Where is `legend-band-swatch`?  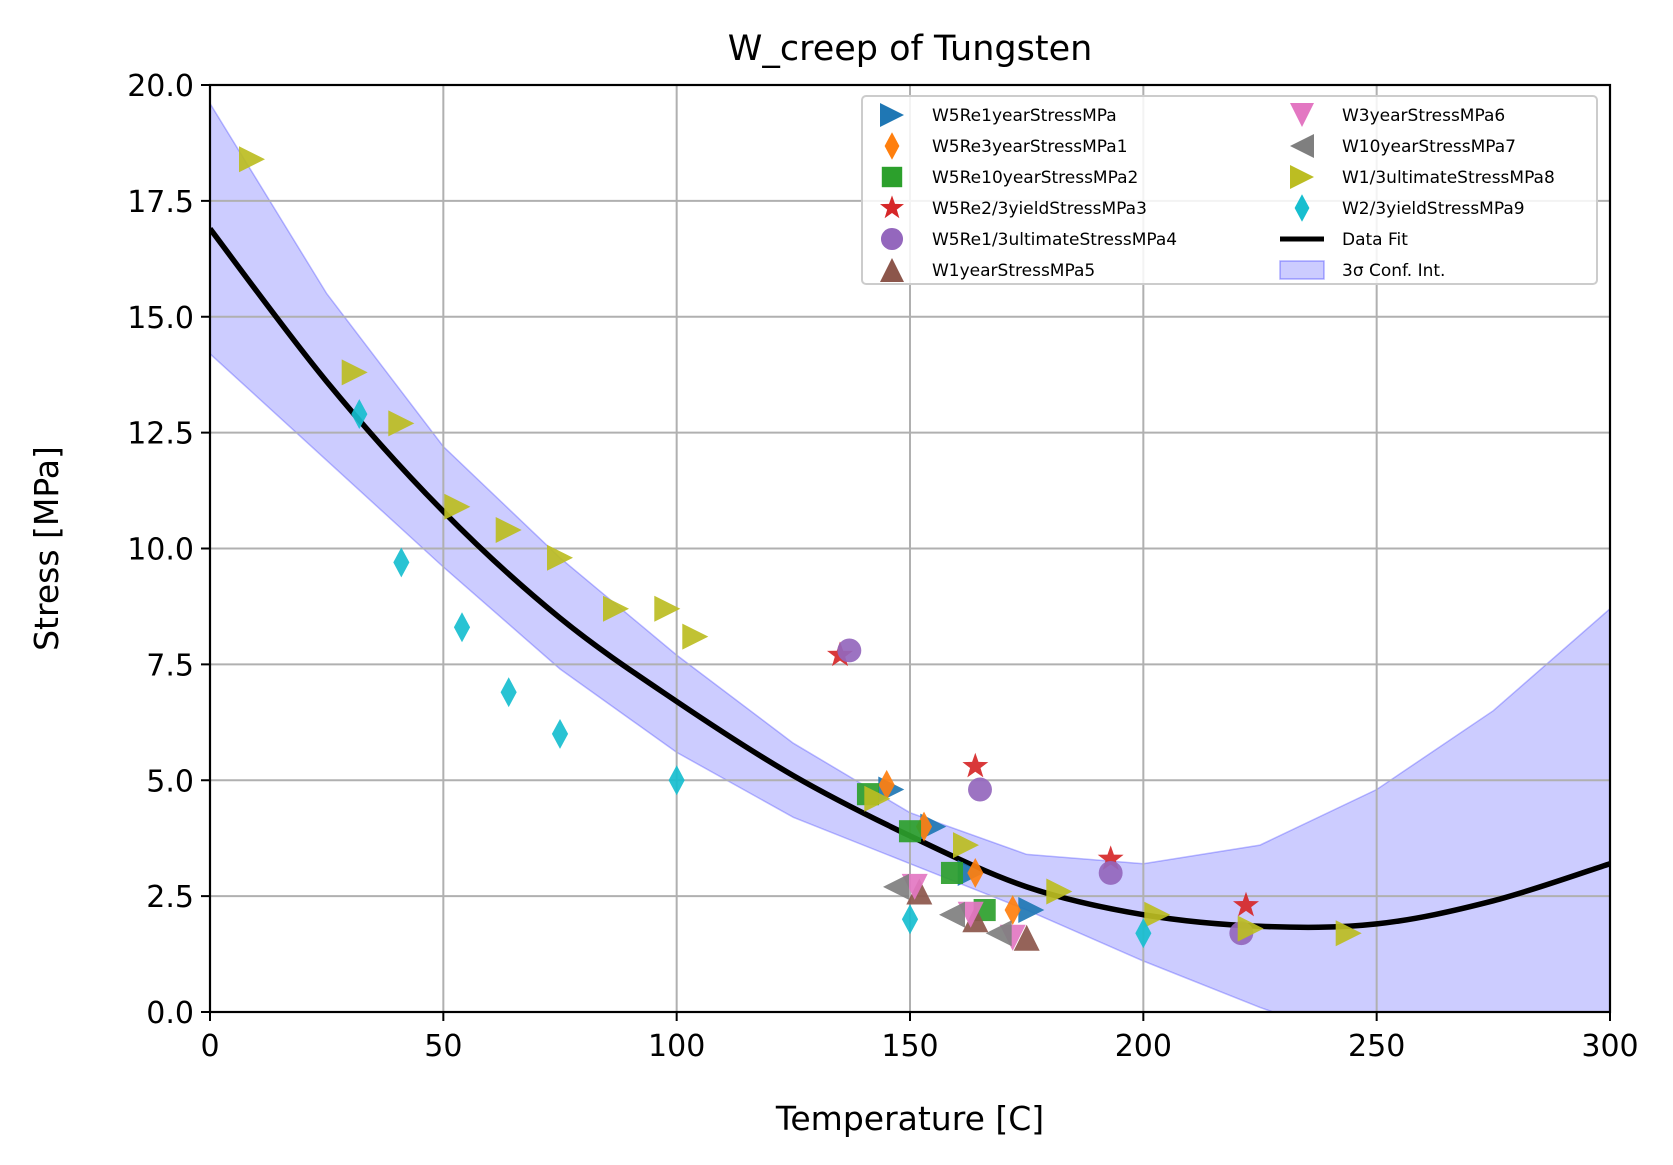
legend-band-swatch is located at coordinates (1302, 270).